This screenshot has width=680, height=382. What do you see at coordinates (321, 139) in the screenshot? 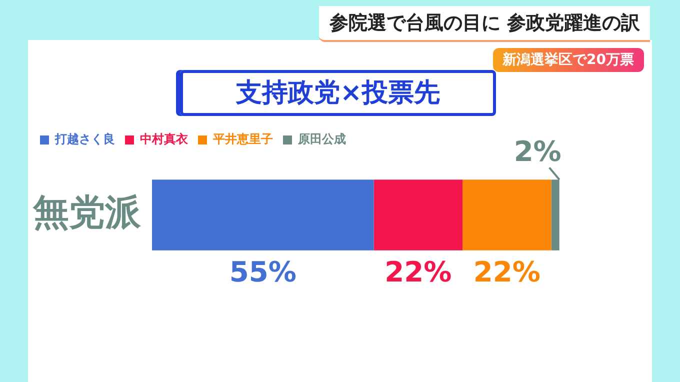
I see `legend-label: 原田公成` at bounding box center [321, 139].